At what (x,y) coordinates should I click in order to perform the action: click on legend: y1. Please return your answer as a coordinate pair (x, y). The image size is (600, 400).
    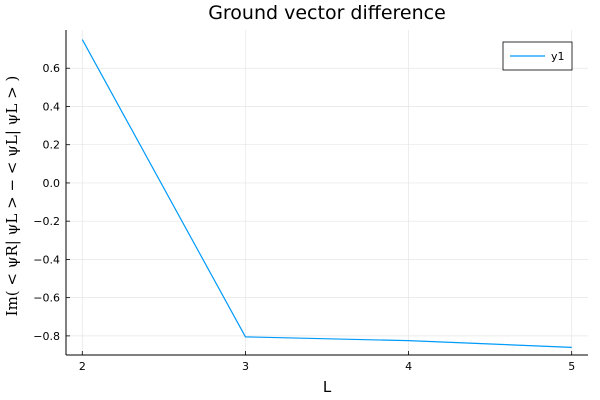
    Looking at the image, I should click on (537, 56).